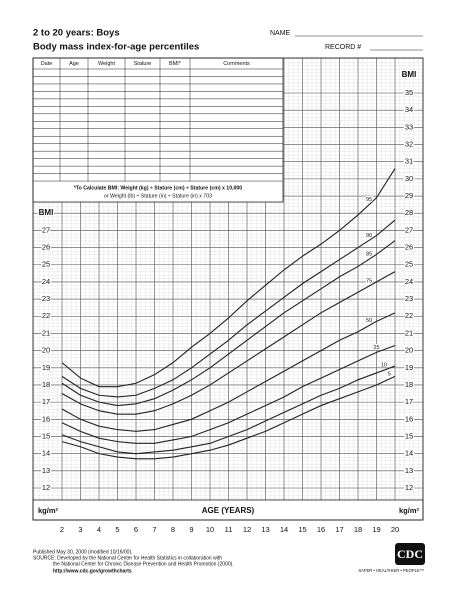 Image resolution: width=462 pixels, height=598 pixels. What do you see at coordinates (247, 529) in the screenshot?
I see `x-tick-label: 12` at bounding box center [247, 529].